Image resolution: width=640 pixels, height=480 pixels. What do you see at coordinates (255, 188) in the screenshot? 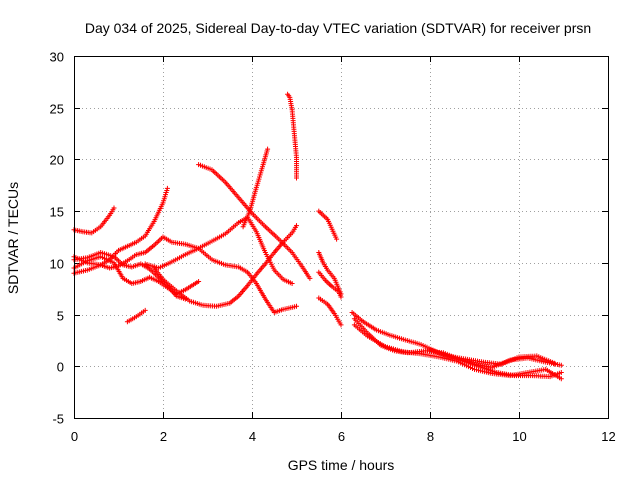
I see `series-track-j` at bounding box center [255, 188].